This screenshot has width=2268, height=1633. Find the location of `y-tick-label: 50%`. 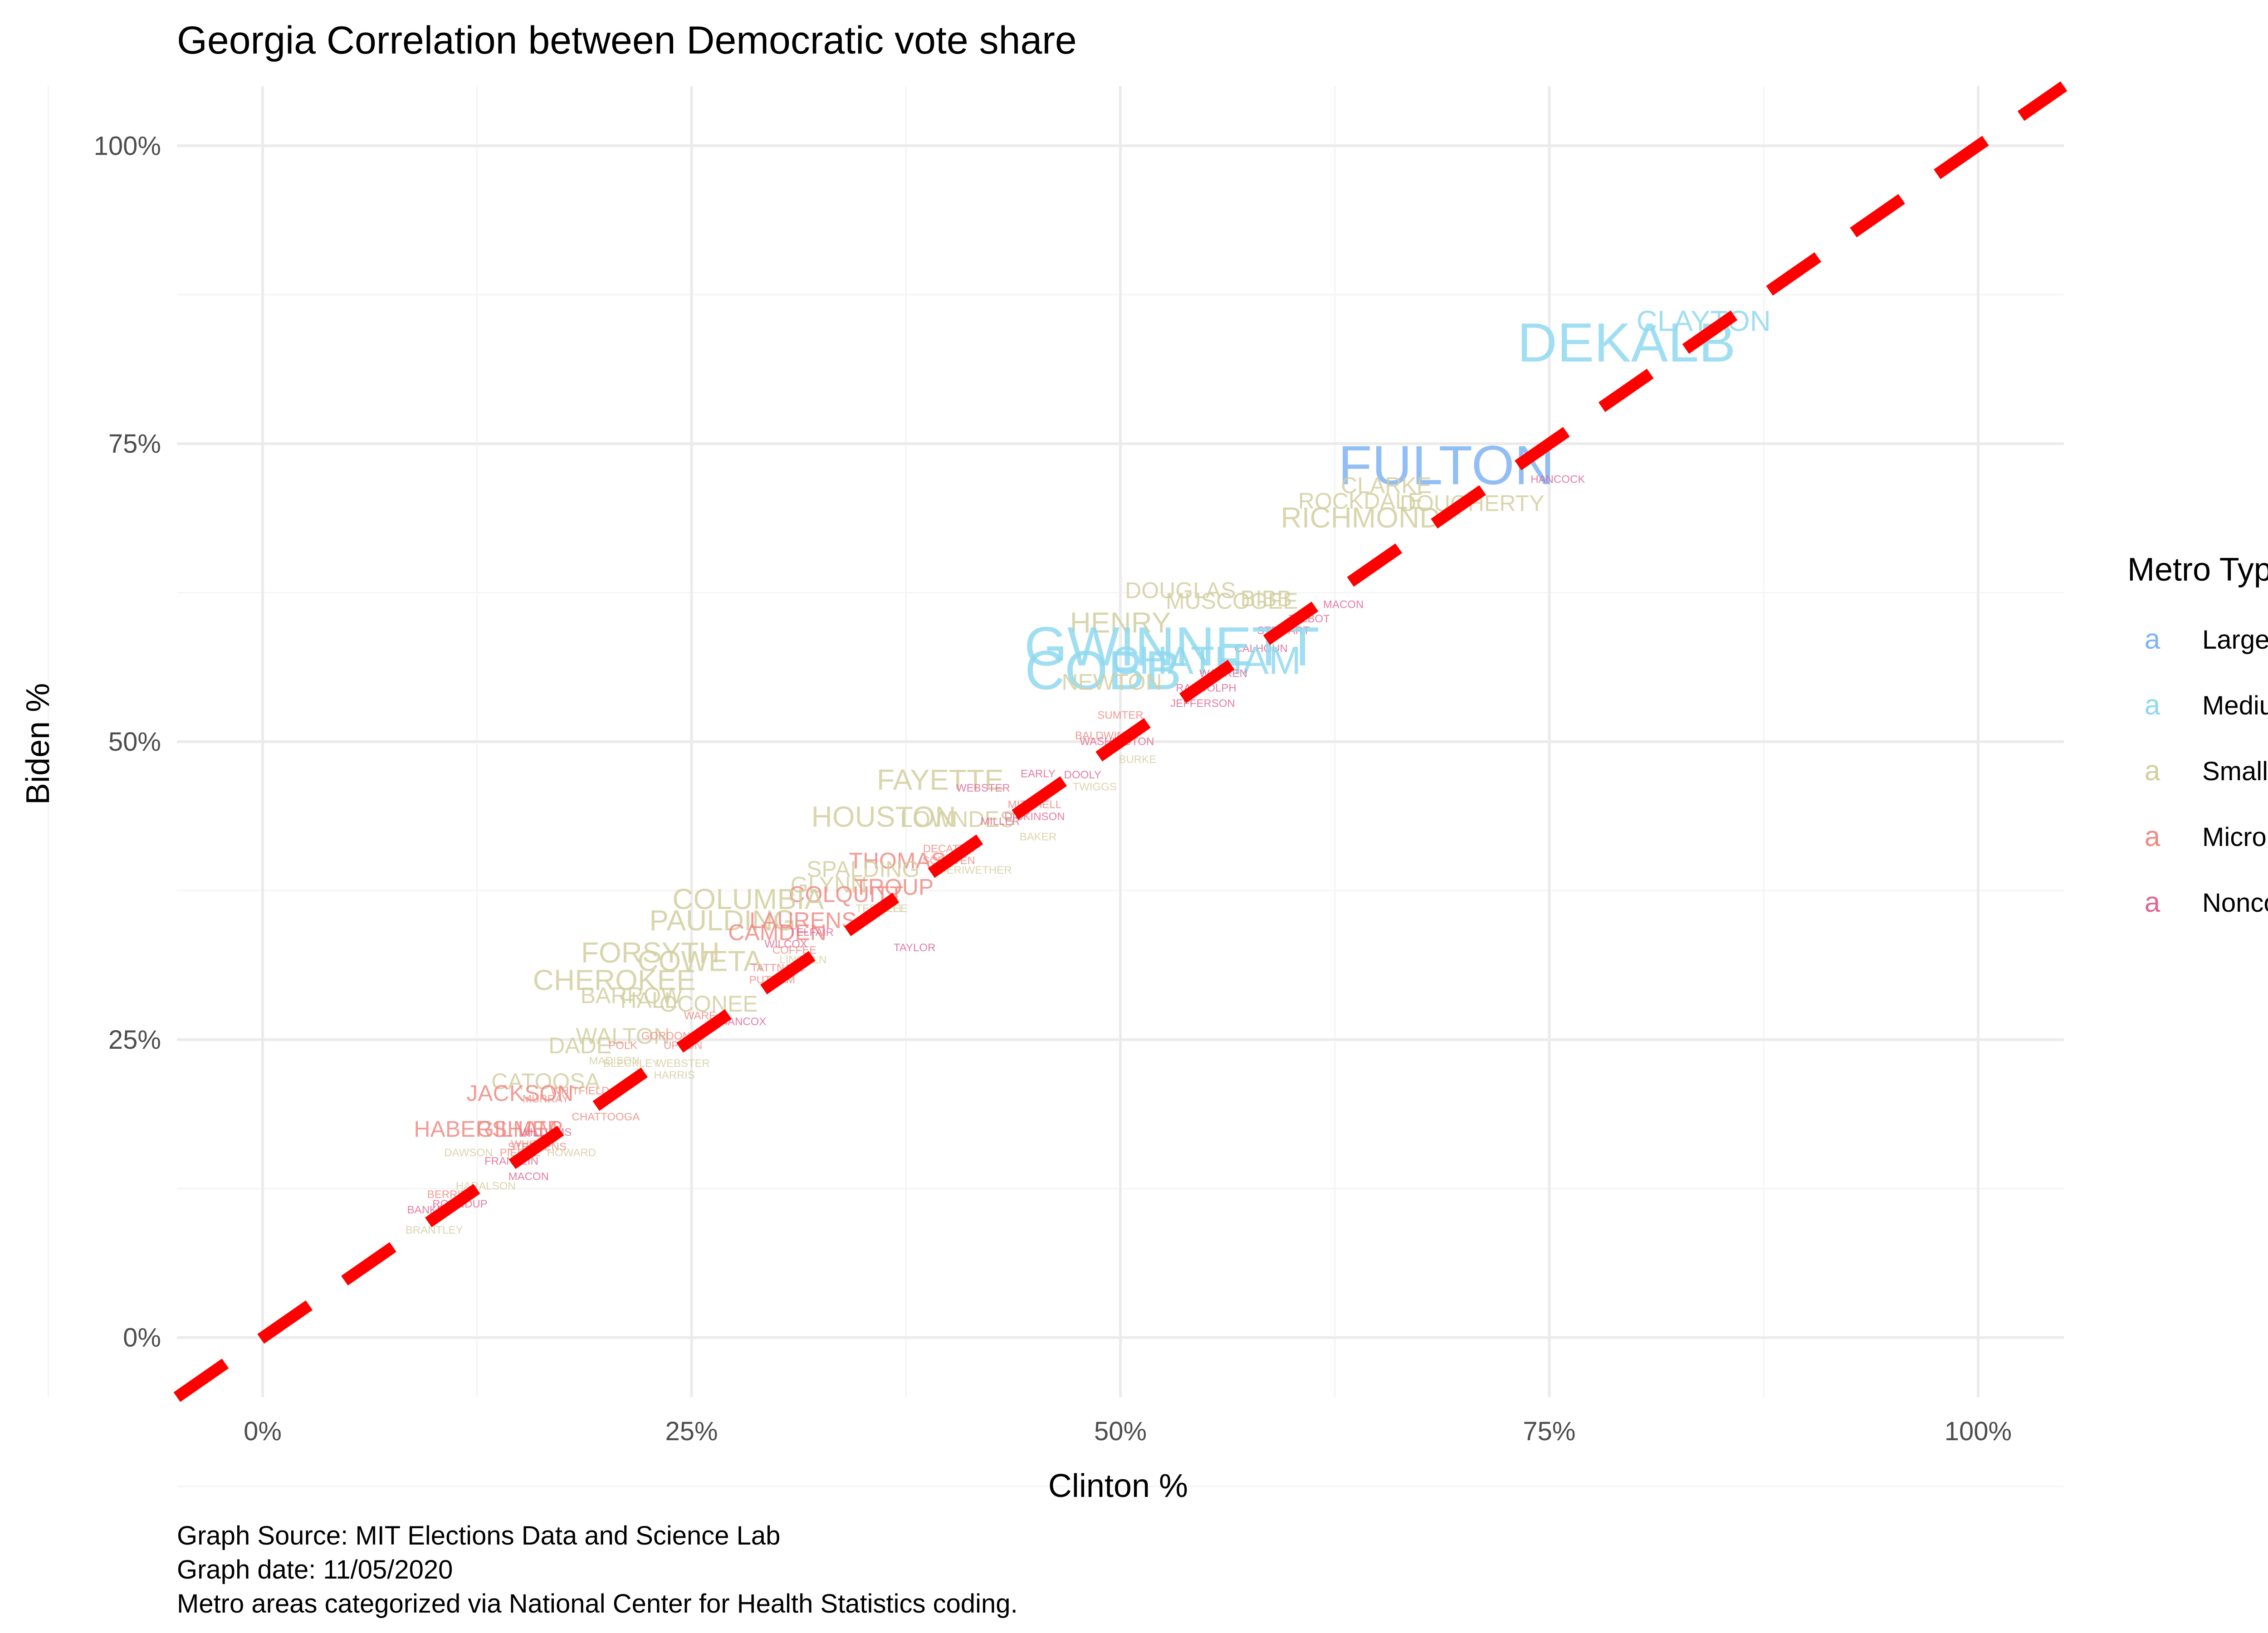

y-tick-label: 50% is located at coordinates (134, 742).